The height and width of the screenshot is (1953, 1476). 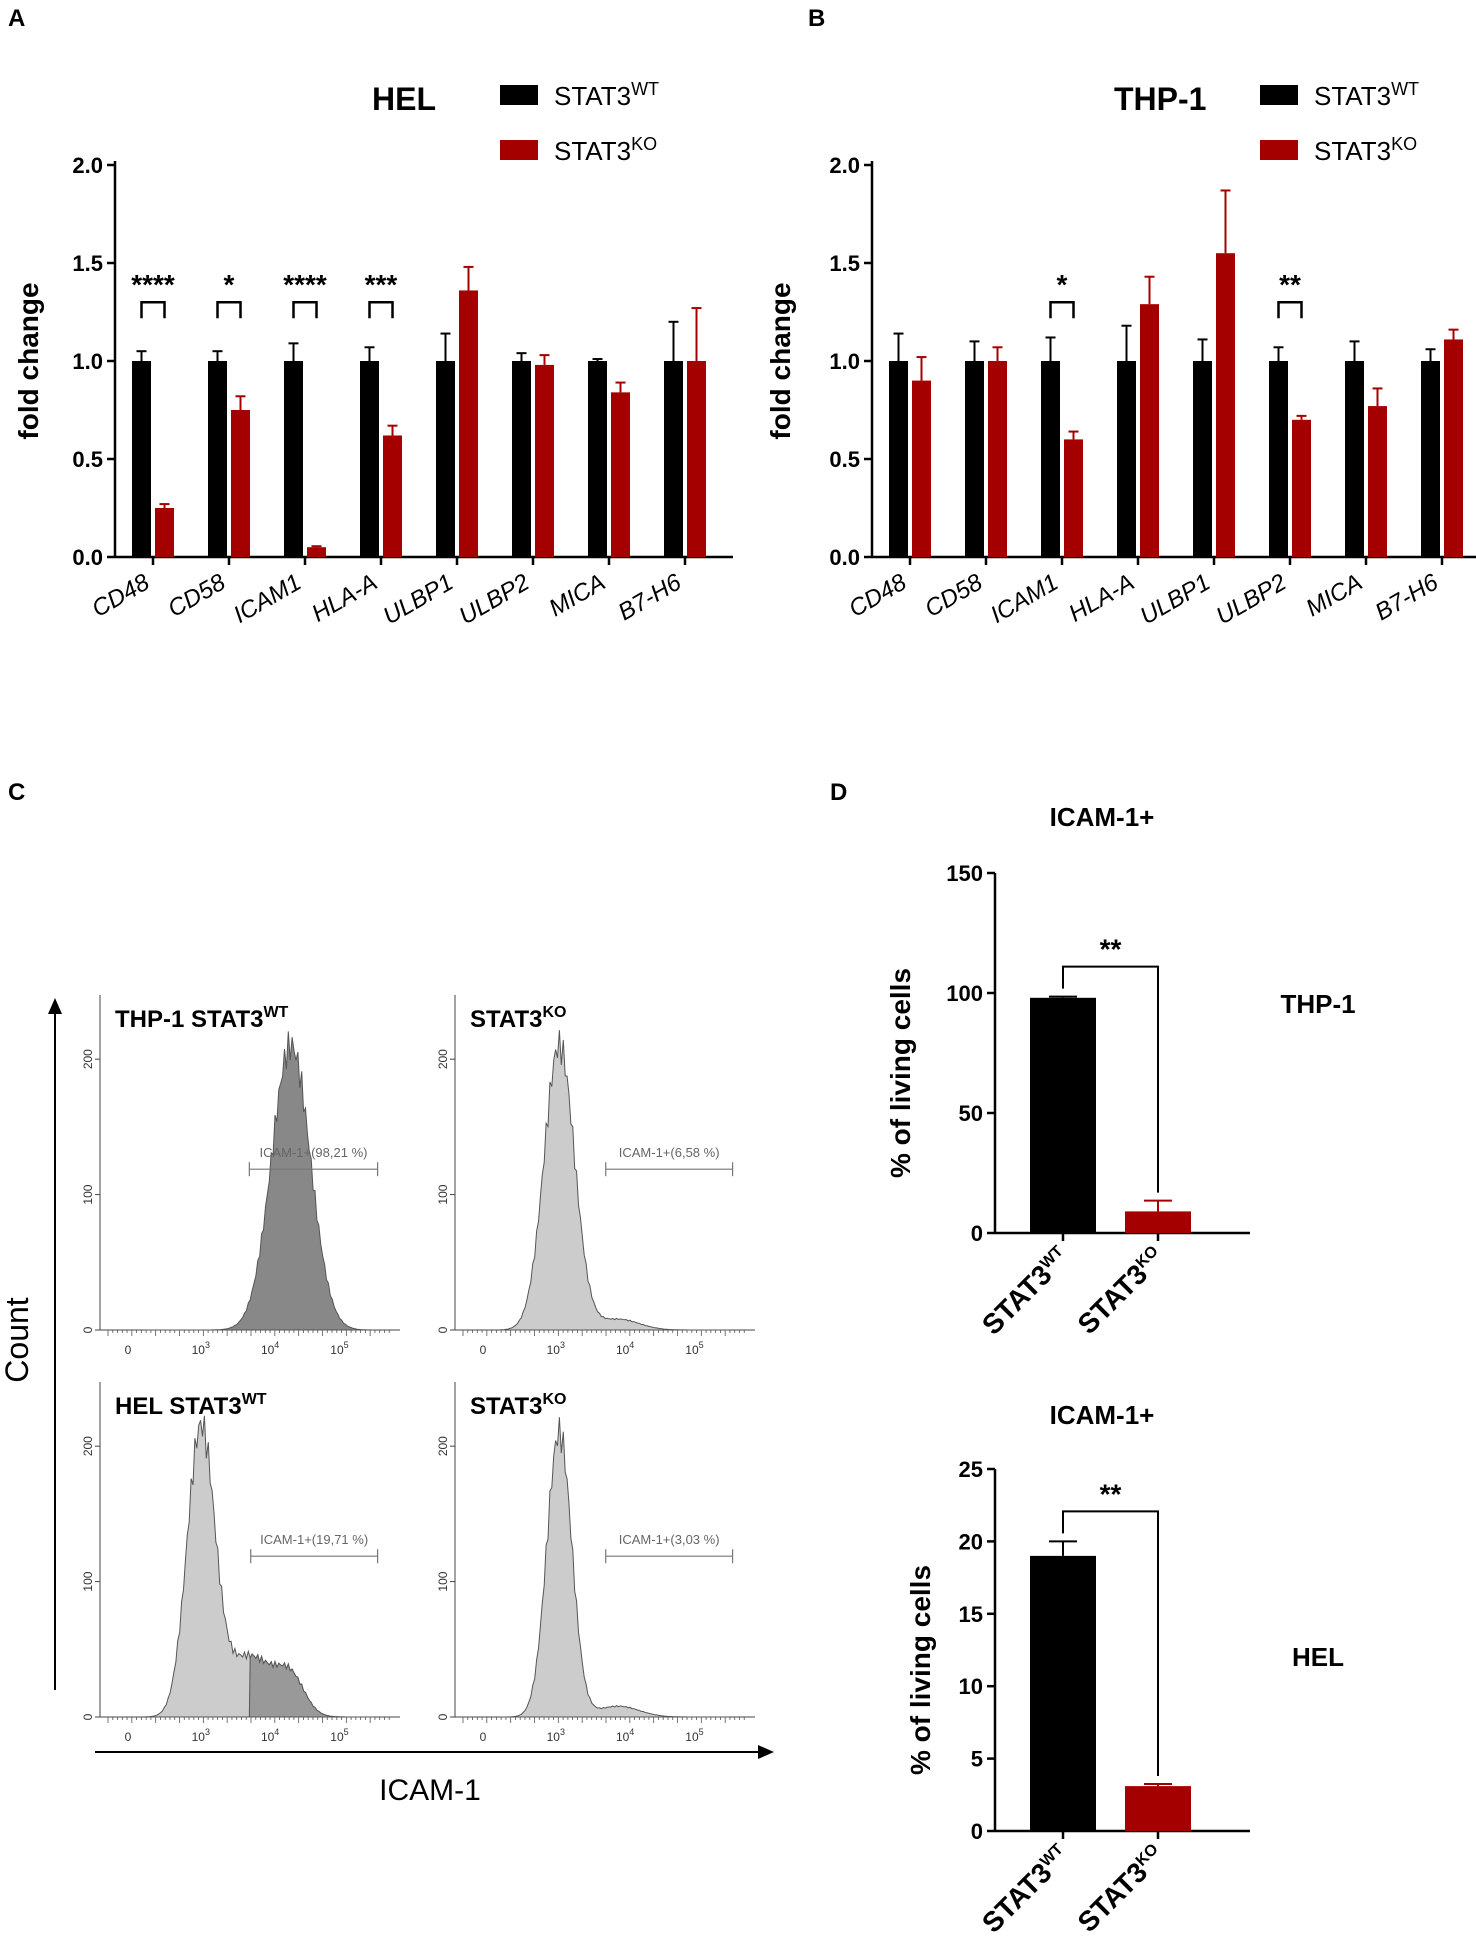 What do you see at coordinates (669, 1152) in the screenshot?
I see `gate-label: ICAM-1+(6,58 %)` at bounding box center [669, 1152].